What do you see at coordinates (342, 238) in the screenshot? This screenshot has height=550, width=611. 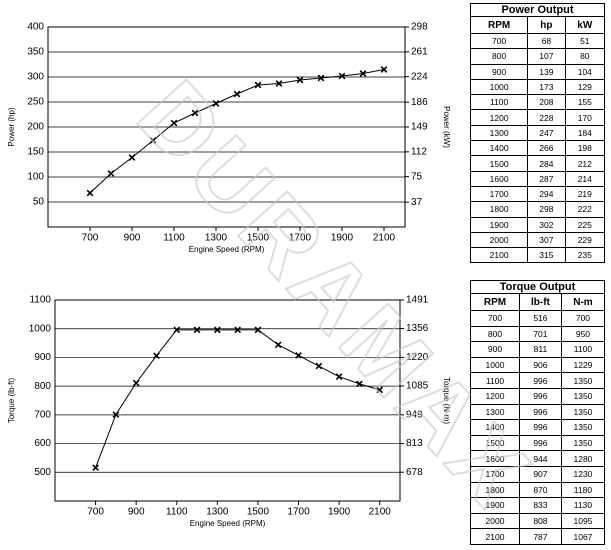 I see `x-tick-label: 1900` at bounding box center [342, 238].